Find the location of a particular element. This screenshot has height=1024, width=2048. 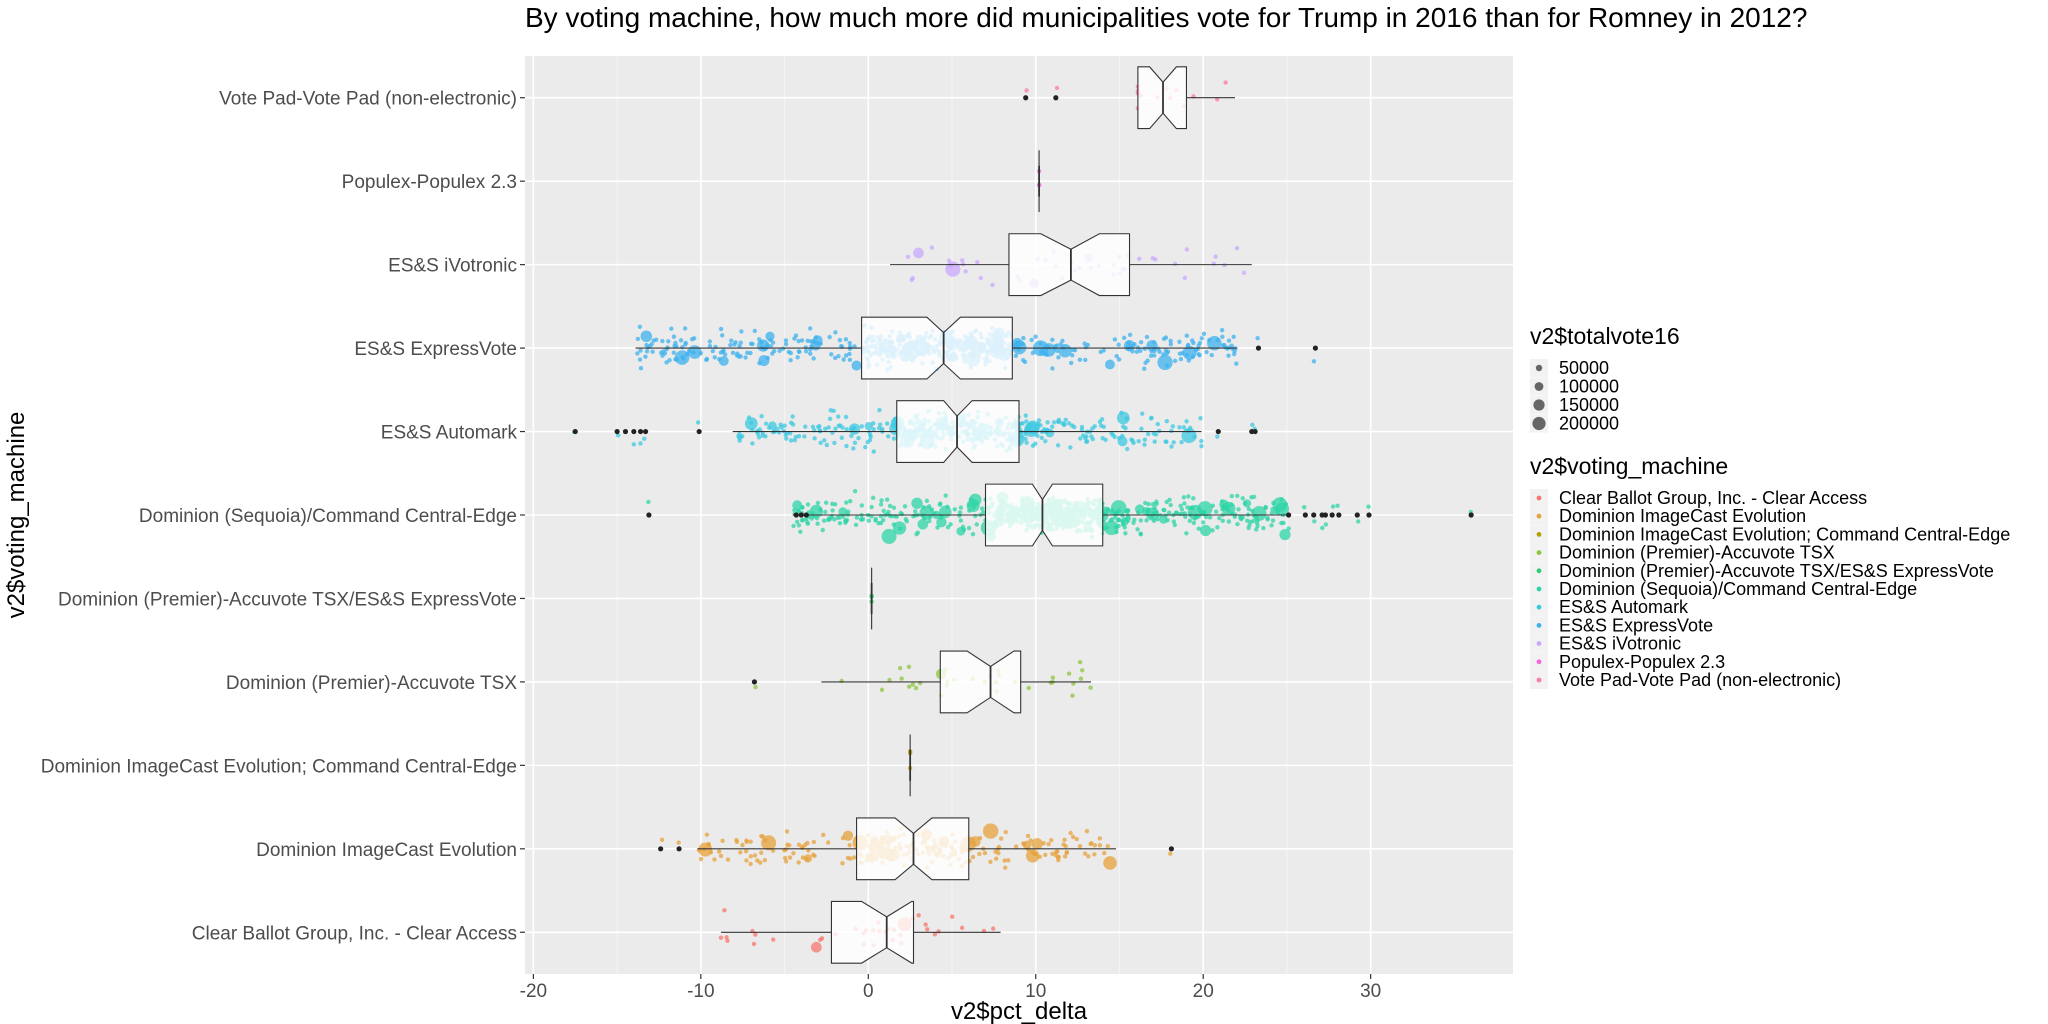

box-dominion-sequoia-command-central-edge is located at coordinates (1044, 515).